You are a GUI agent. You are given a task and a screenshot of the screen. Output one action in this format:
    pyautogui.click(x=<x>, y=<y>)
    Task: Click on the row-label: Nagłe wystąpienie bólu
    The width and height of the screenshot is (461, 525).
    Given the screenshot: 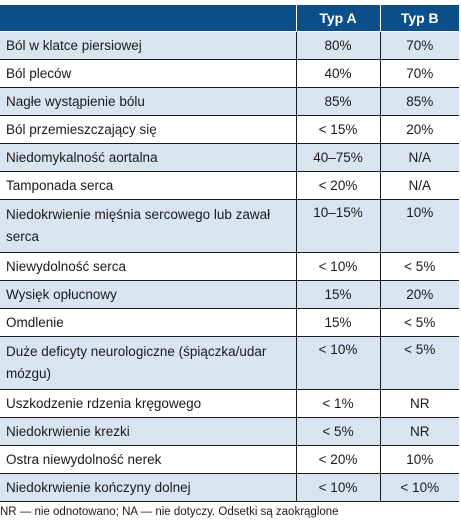 What is the action you would take?
    pyautogui.click(x=148, y=101)
    